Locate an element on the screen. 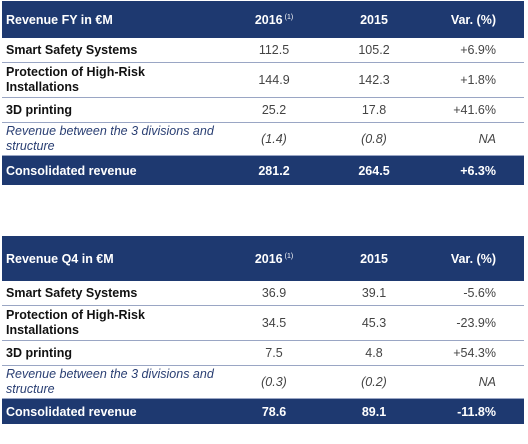 This screenshot has width=528, height=444. value-2015: 39.1 is located at coordinates (374, 293).